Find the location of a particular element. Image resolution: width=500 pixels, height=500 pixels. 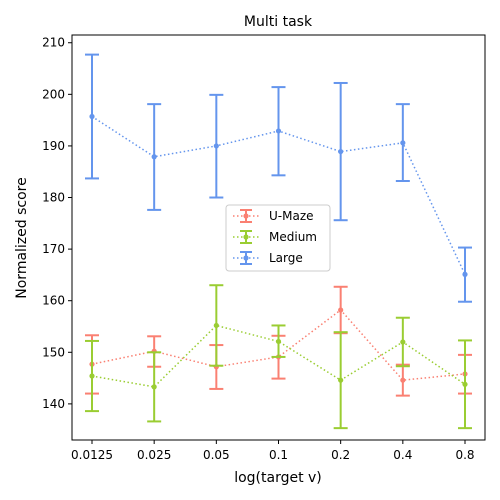

x-tick-label: 0.05 is located at coordinates (216, 455).